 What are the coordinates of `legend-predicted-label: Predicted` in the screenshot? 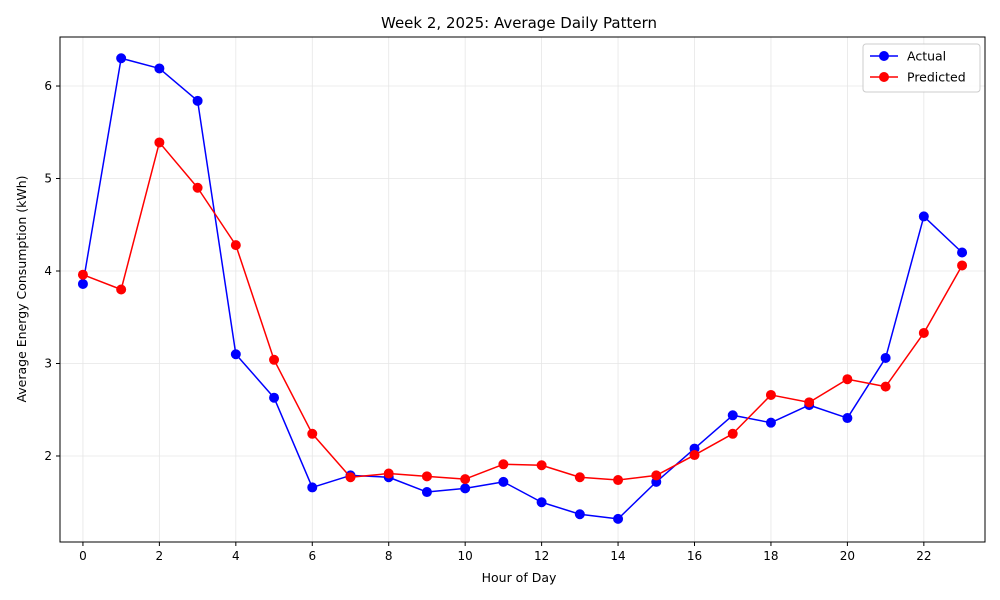 It's located at (936, 77).